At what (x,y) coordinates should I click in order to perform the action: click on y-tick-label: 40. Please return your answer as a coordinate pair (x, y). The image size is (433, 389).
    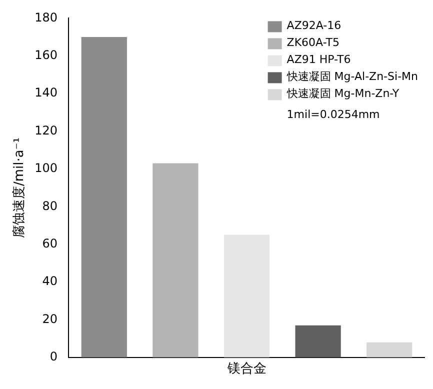
    Looking at the image, I should click on (50, 281).